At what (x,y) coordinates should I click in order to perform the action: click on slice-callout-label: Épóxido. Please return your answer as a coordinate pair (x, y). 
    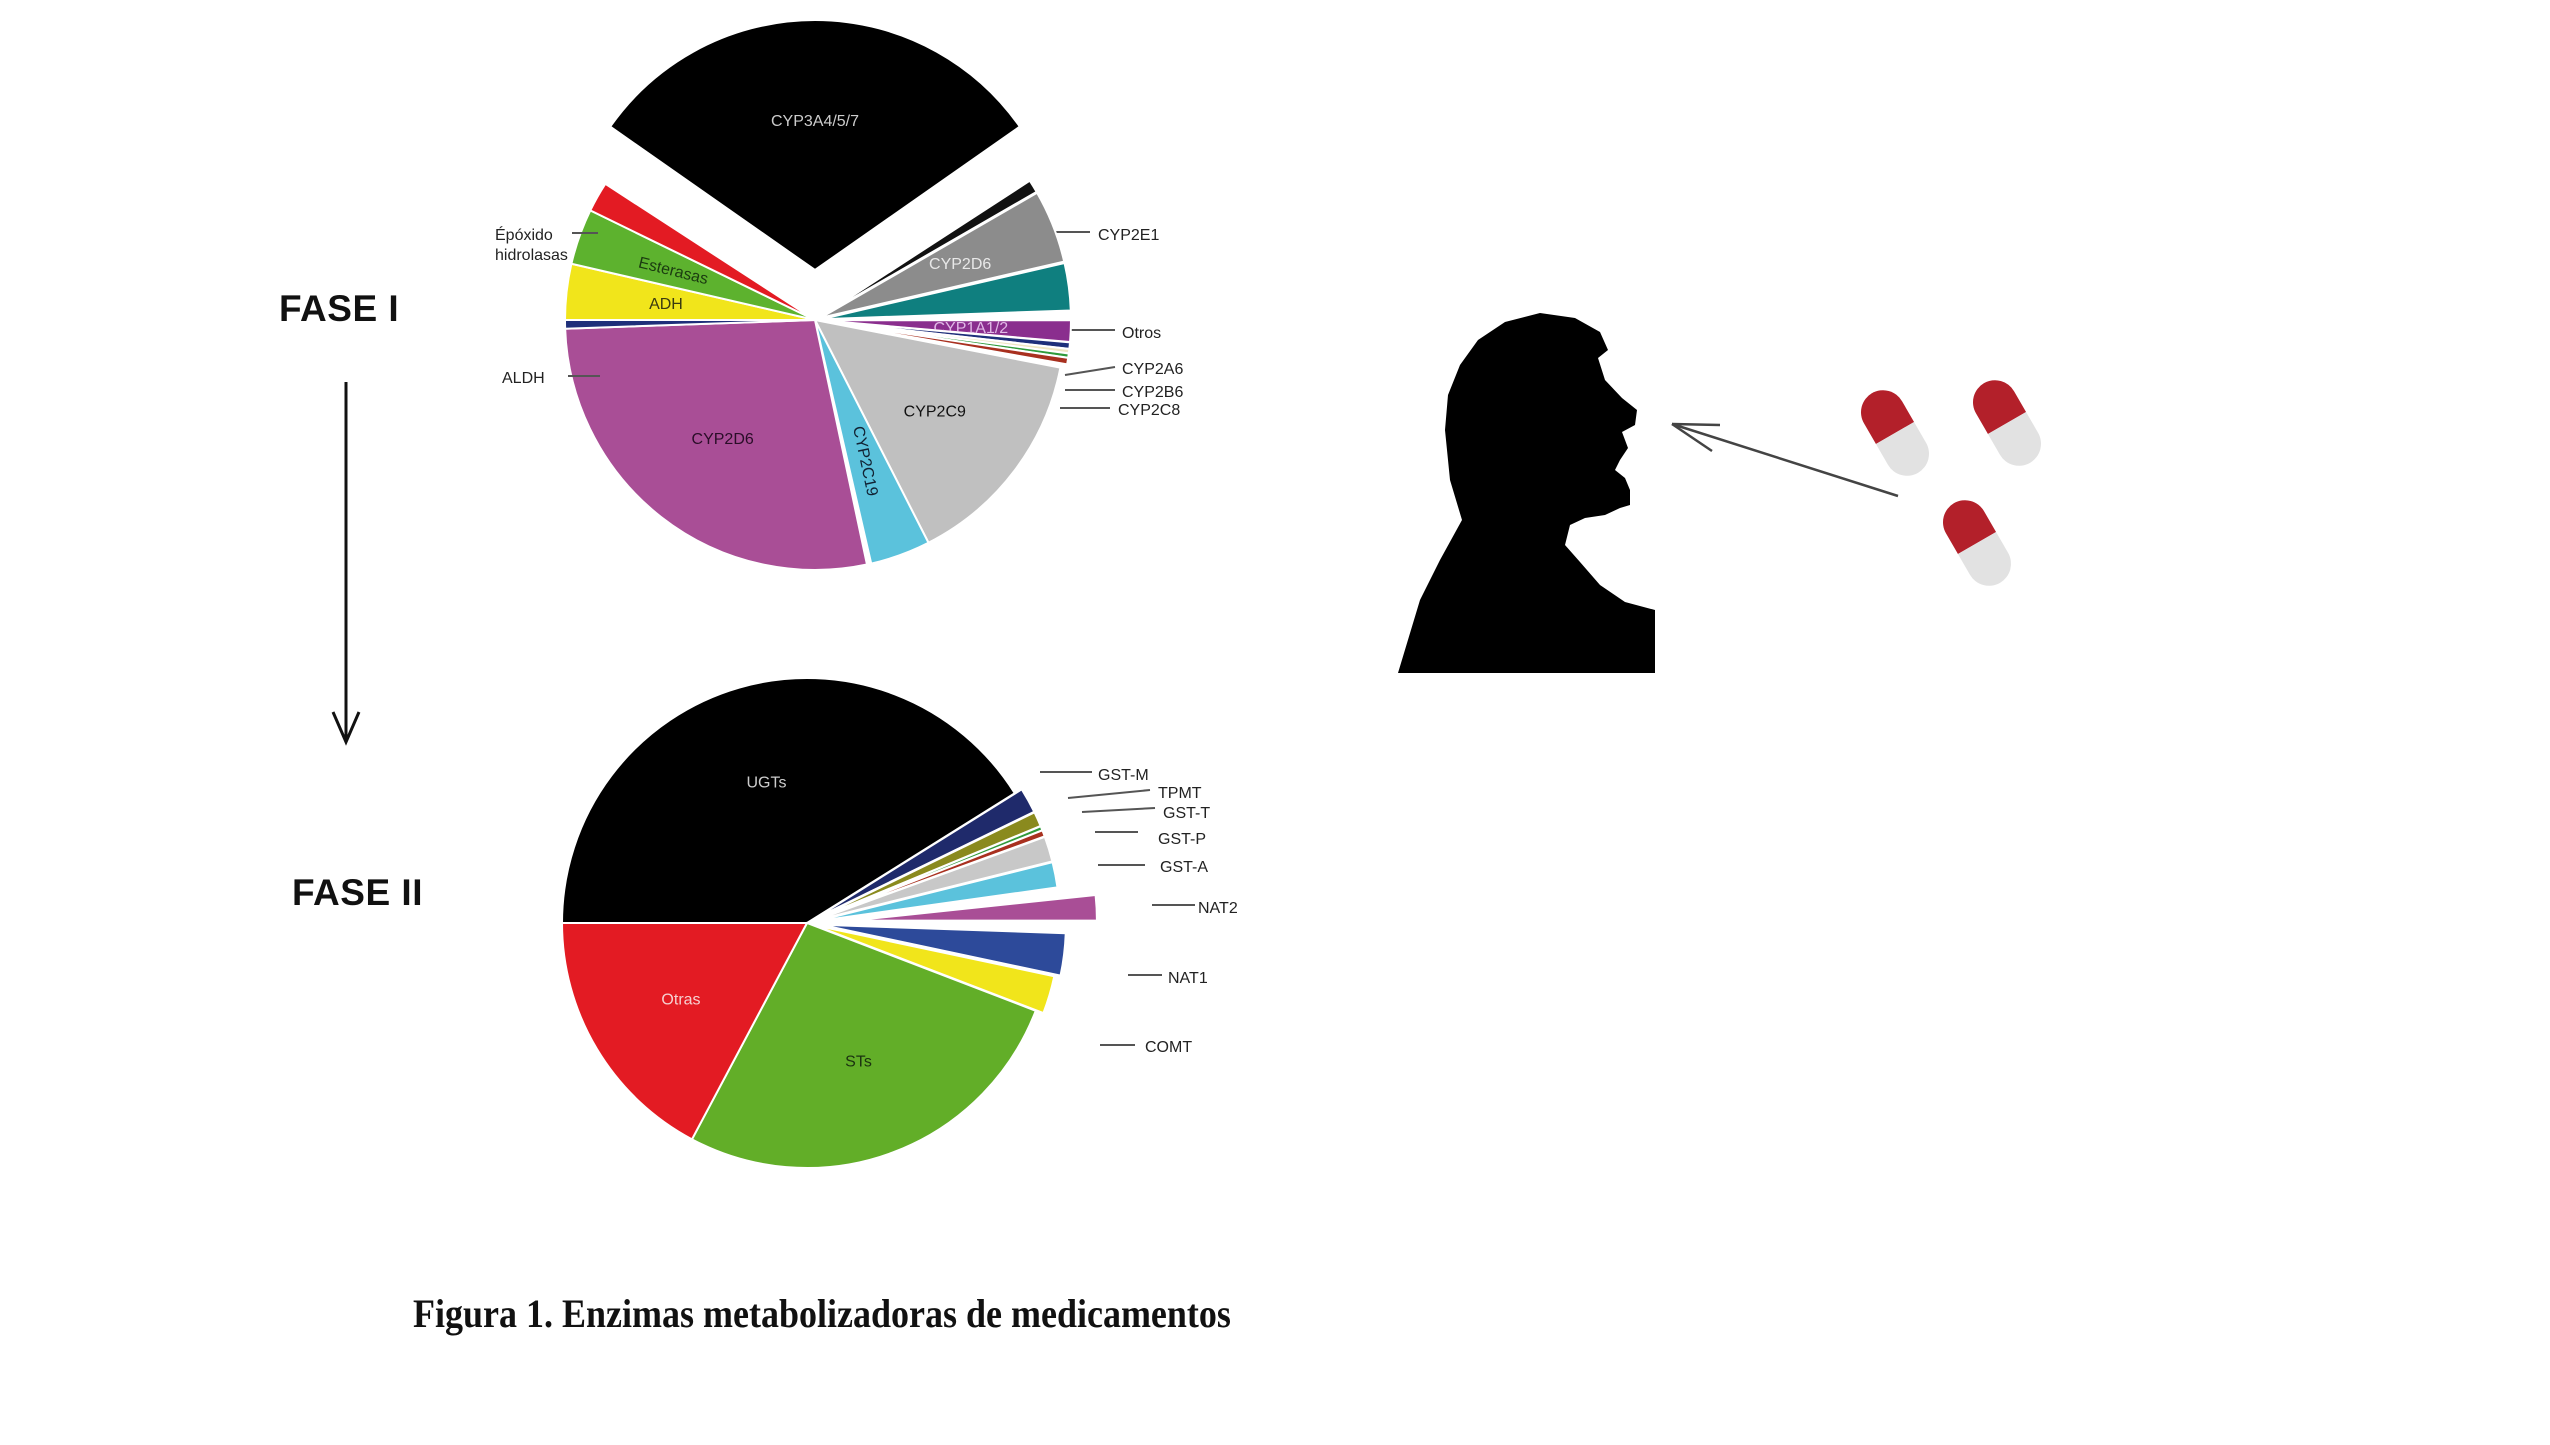
    Looking at the image, I should click on (524, 234).